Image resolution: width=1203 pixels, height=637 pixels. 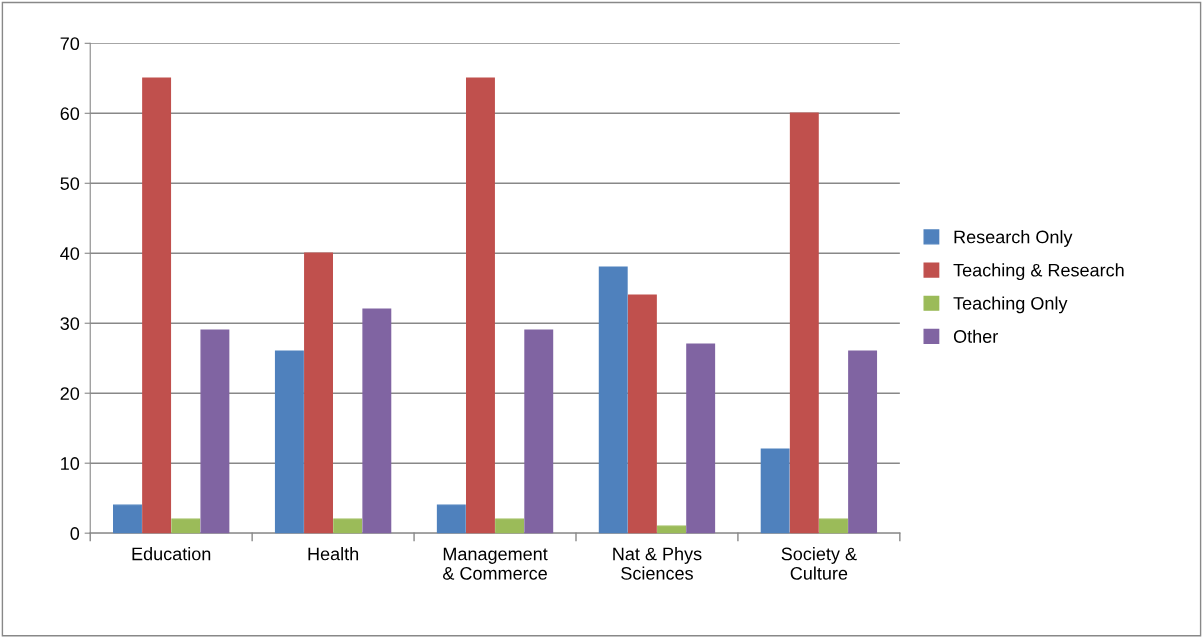 I want to click on x-tick-label: Health, so click(x=333, y=554).